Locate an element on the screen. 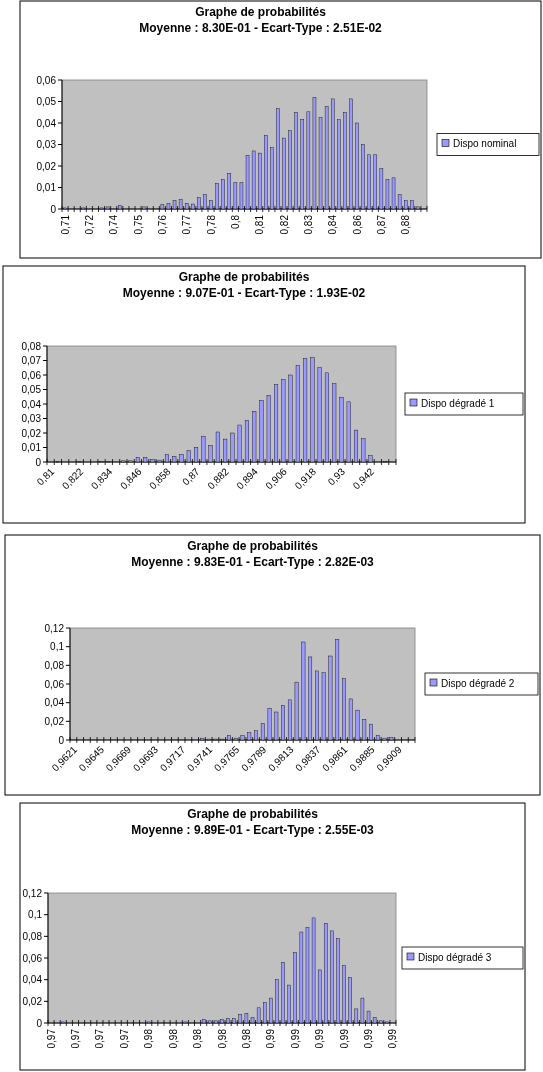 The image size is (543, 1072). chart-subtitle: Moyenne : 9.89E-01 - Ecart-Type : 2.55E-03 is located at coordinates (253, 830).